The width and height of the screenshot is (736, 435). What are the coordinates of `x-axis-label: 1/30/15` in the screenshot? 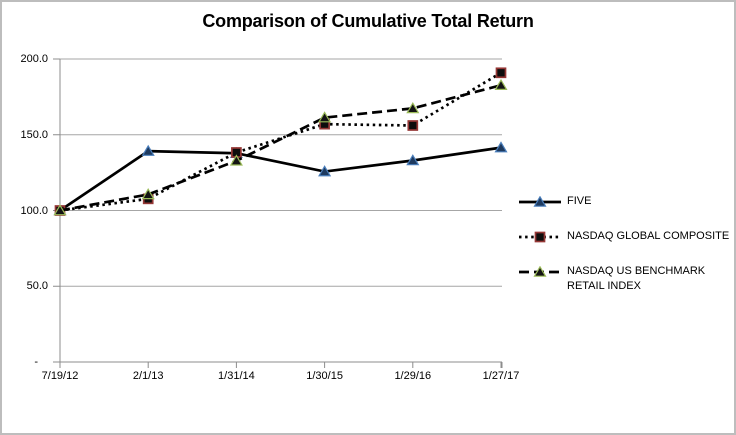 It's located at (324, 376).